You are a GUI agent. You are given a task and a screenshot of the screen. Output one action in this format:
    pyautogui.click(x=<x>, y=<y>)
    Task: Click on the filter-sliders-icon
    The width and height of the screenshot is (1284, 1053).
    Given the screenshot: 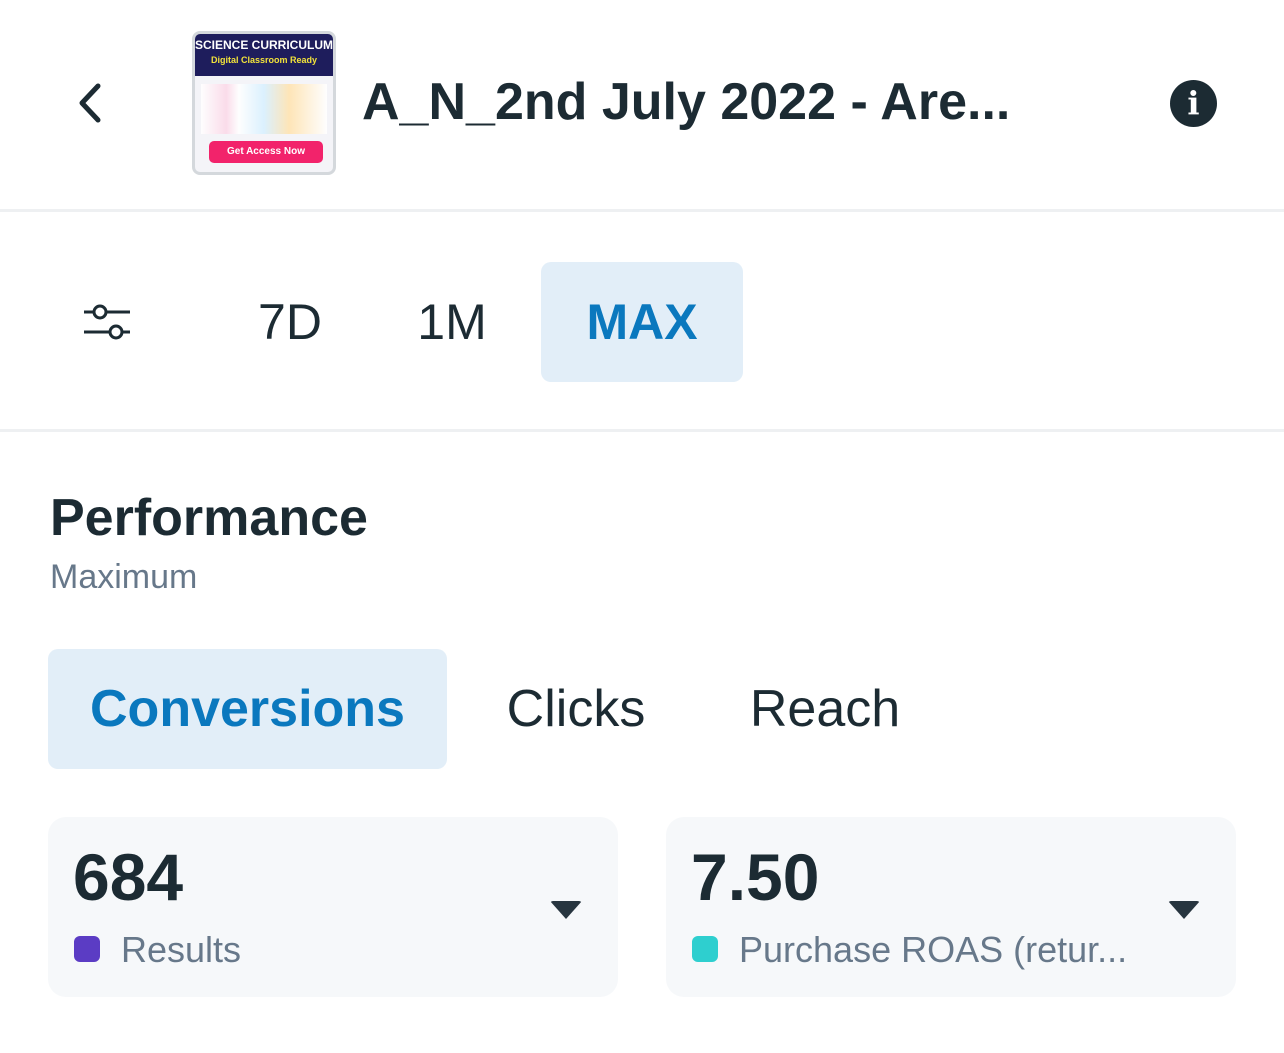 What is the action you would take?
    pyautogui.click(x=108, y=322)
    